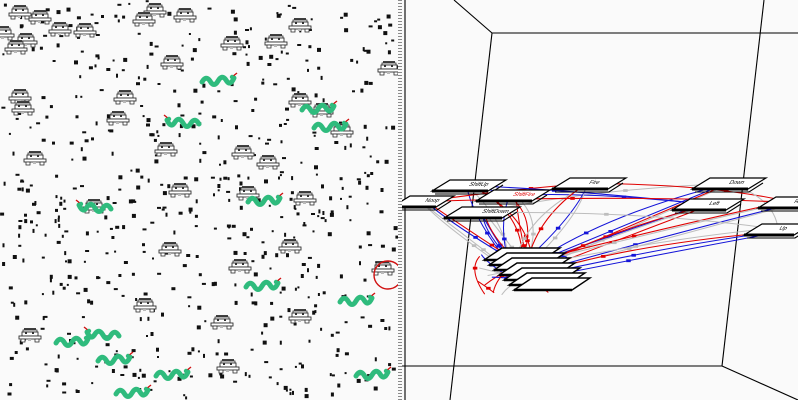 The height and width of the screenshot is (400, 798). I want to click on graph-node-fire, so click(589, 185).